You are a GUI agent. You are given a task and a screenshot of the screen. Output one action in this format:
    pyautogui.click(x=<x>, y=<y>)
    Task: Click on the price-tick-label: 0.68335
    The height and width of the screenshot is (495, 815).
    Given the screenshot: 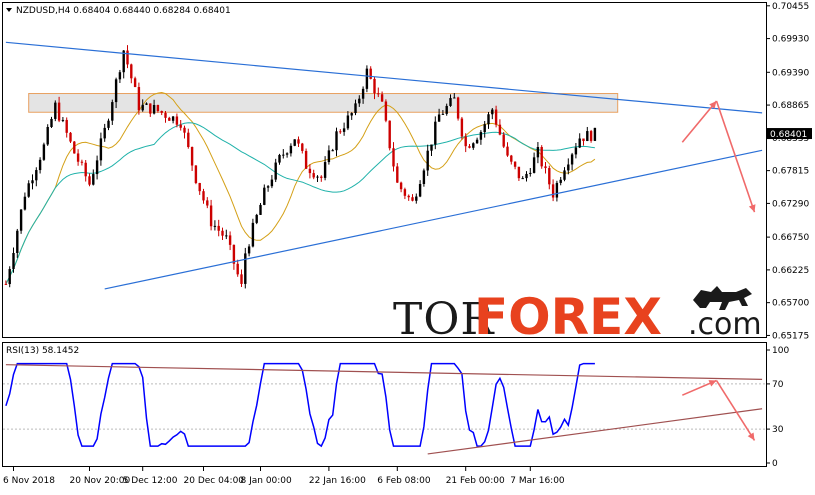 What is the action you would take?
    pyautogui.click(x=790, y=139)
    